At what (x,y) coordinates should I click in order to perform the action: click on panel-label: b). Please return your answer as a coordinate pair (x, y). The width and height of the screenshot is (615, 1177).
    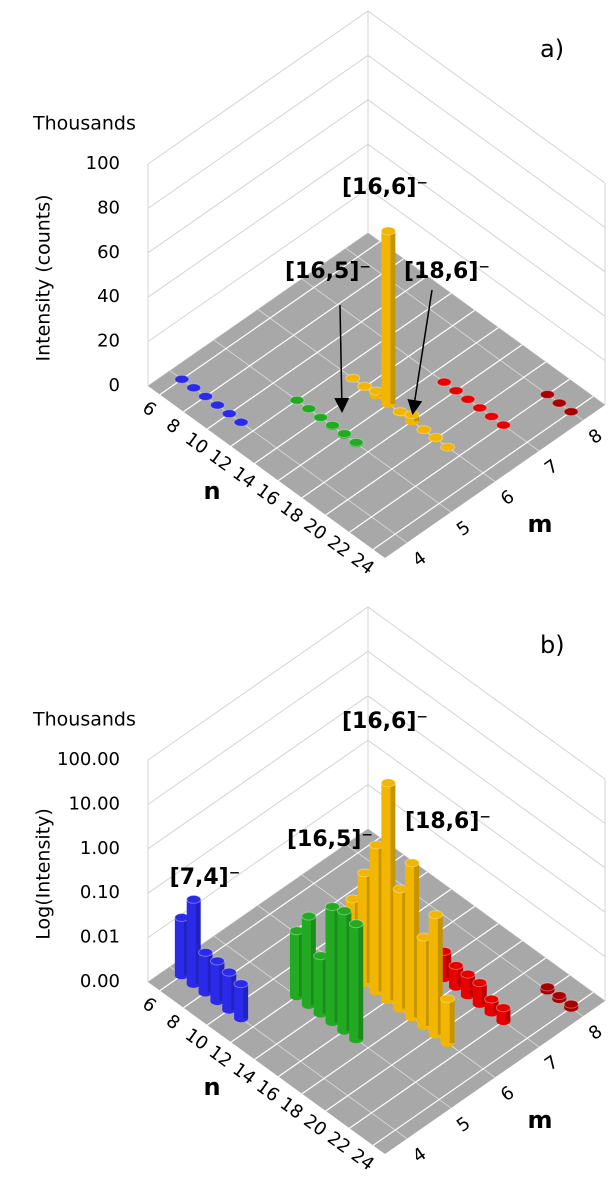
    Looking at the image, I should click on (552, 645).